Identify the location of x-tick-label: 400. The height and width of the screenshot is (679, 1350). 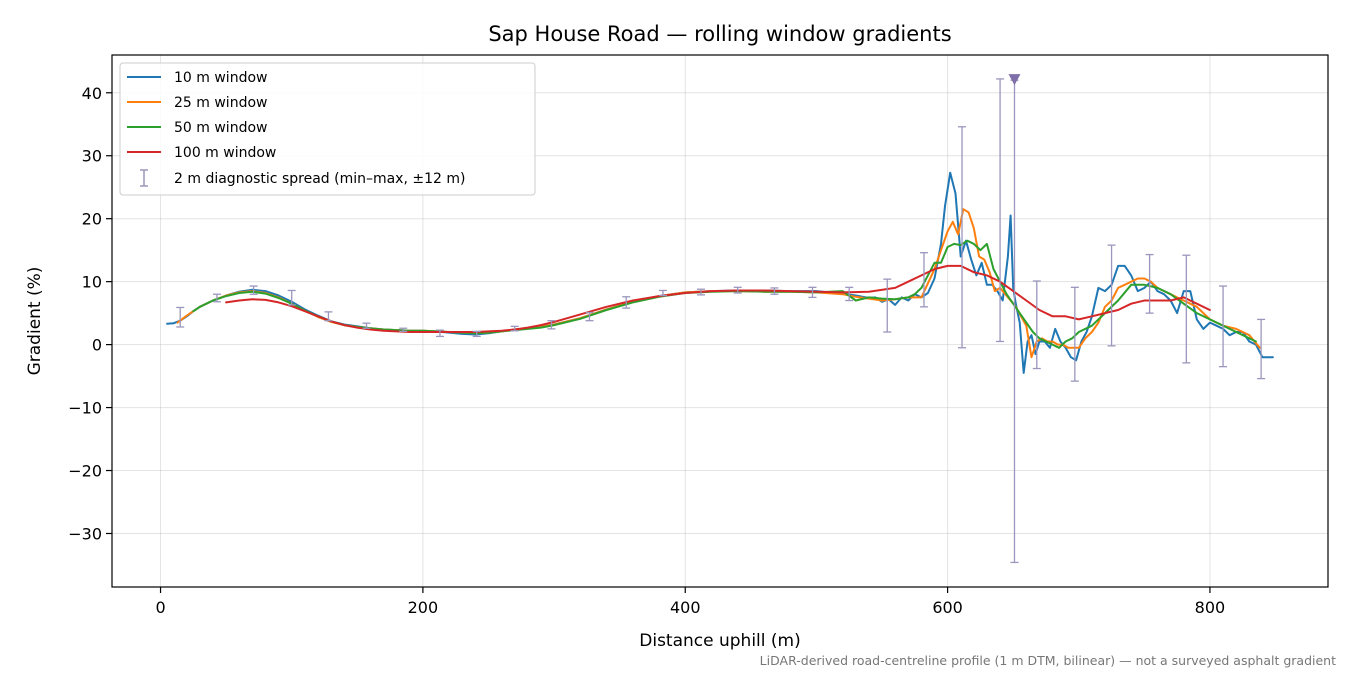
(685, 607).